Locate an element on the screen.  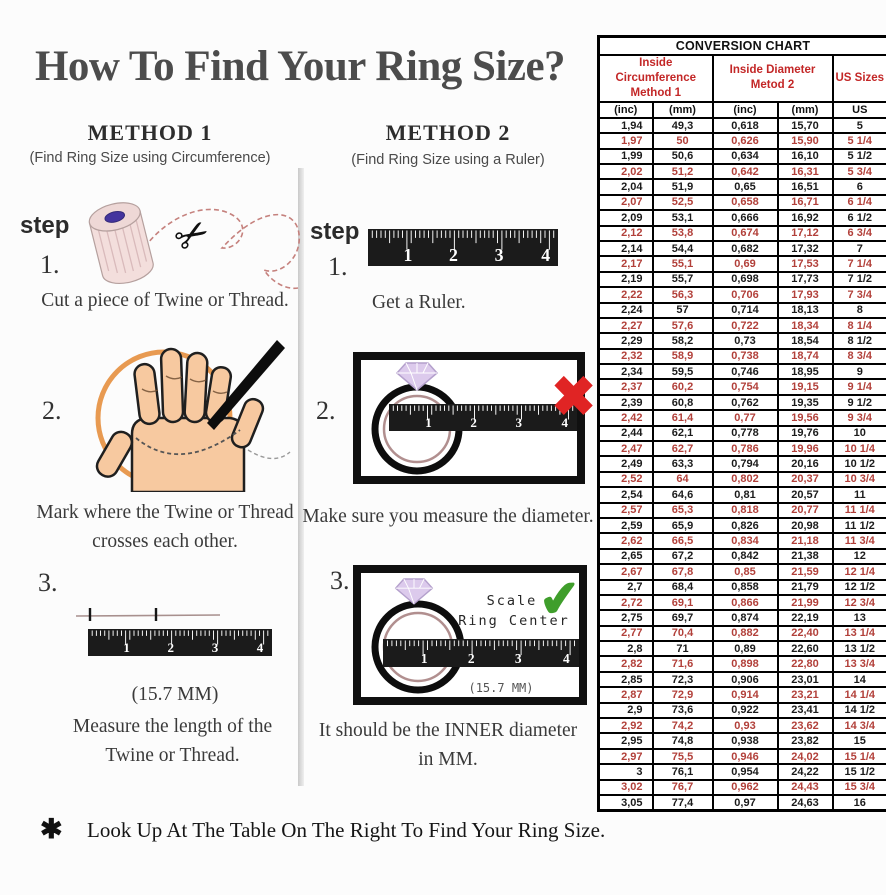
table-row: 2,07 52,5 0,658 16,71 6 1/4 is located at coordinates (741, 202).